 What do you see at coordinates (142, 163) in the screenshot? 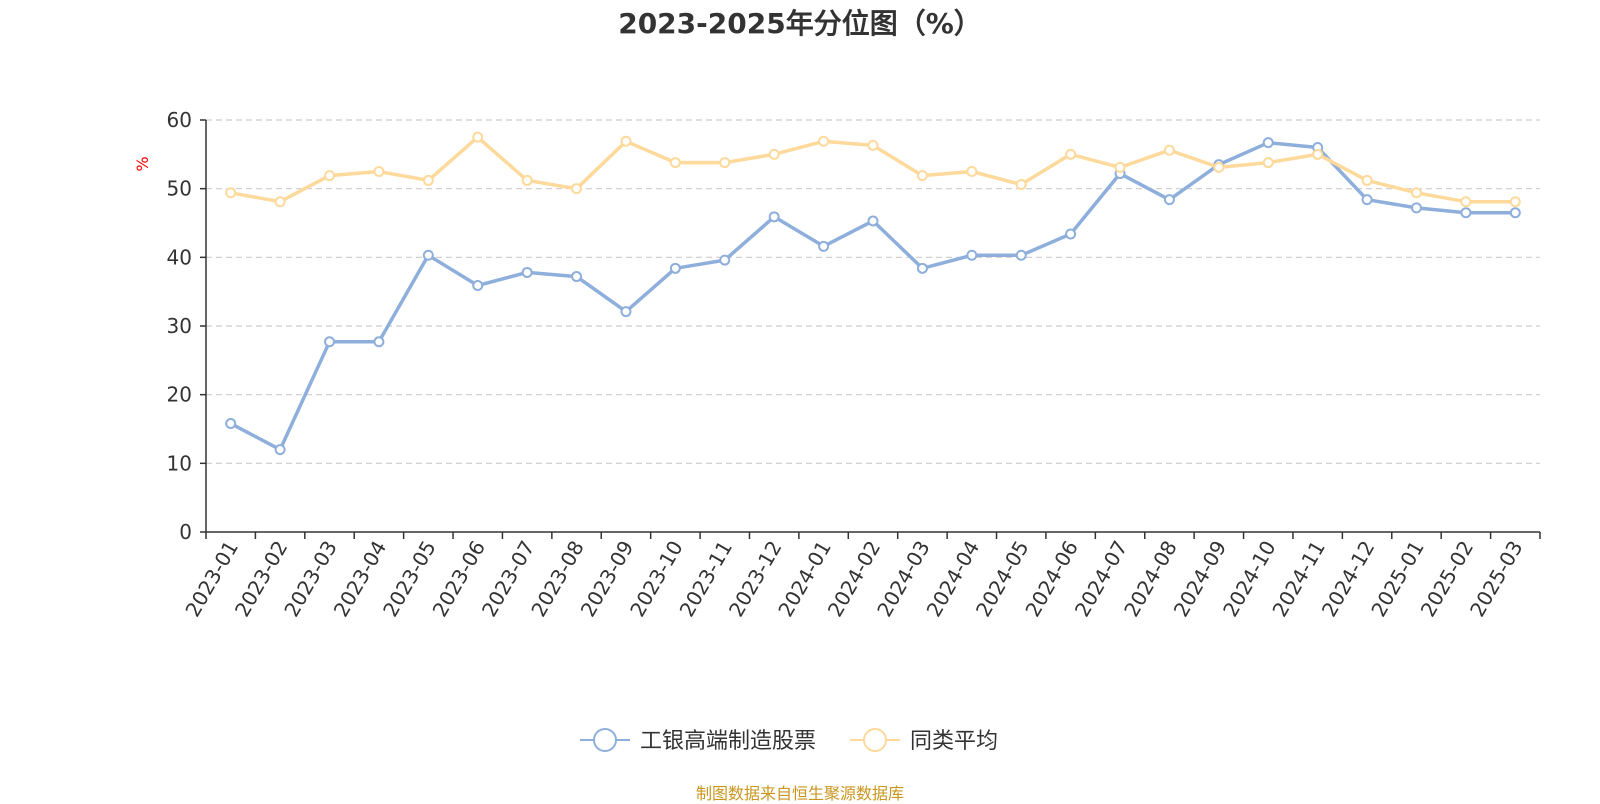
I see `y-axis-unit-label: %` at bounding box center [142, 163].